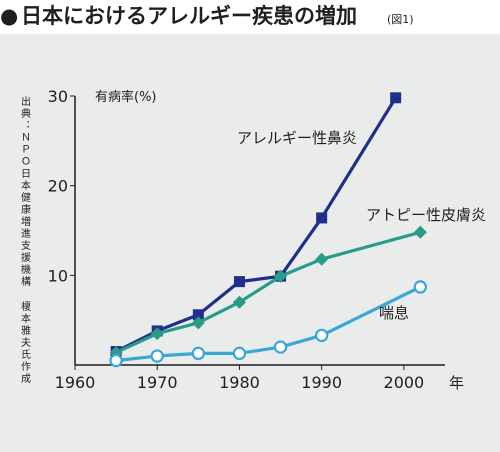 The width and height of the screenshot is (500, 452). What do you see at coordinates (25, 240) in the screenshot?
I see `source-note: 出典：ＮＰＯ日本健康増進支援機構 榎本雅夫氏作成` at bounding box center [25, 240].